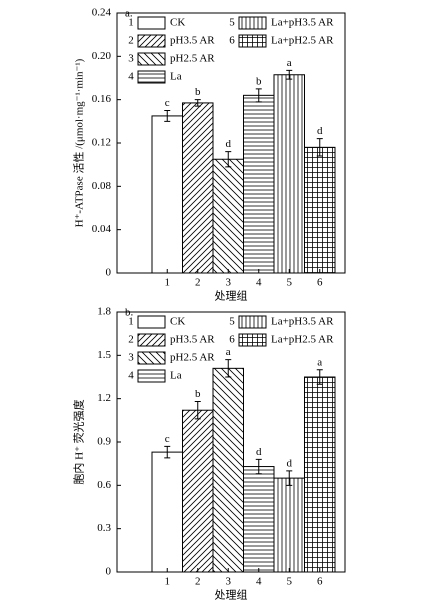 The height and width of the screenshot is (607, 445). What do you see at coordinates (101, 143) in the screenshot?
I see `y-tick-label: 0.12` at bounding box center [101, 143].